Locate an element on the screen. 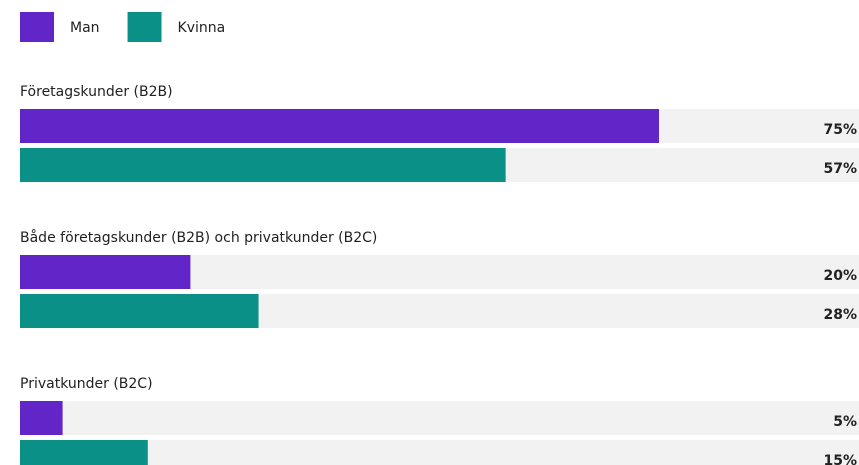  legend-label: Man is located at coordinates (85, 28).